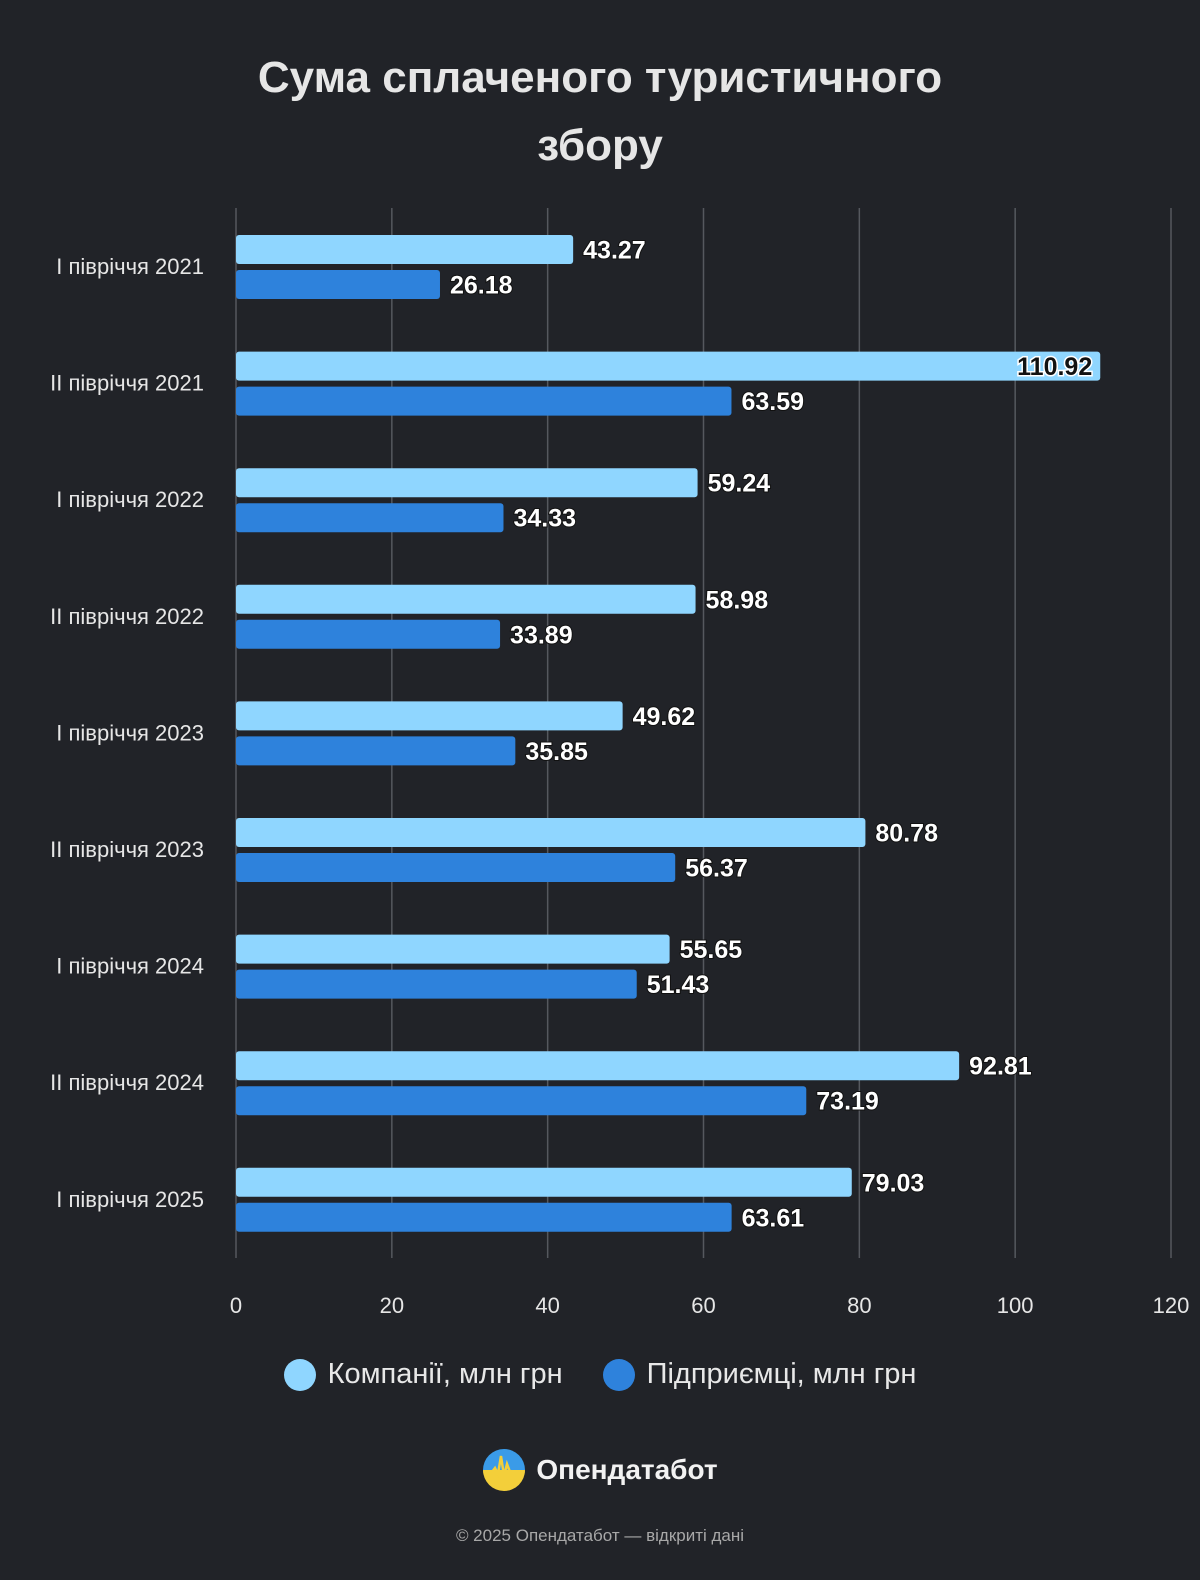  I want to click on legend-item-companies: Компанії, млн грн, so click(423, 1374).